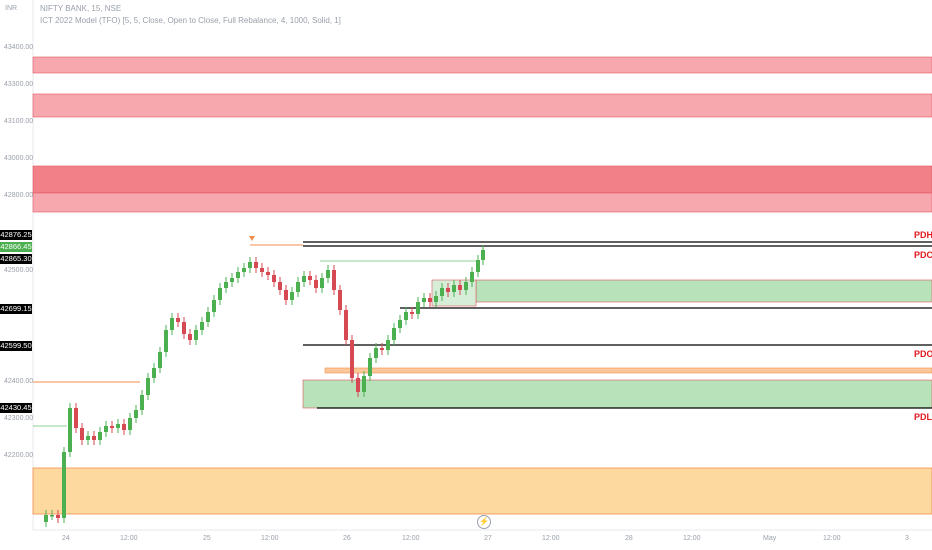 This screenshot has width=932, height=550. Describe the element at coordinates (482, 491) in the screenshot. I see `orange-zone` at that location.